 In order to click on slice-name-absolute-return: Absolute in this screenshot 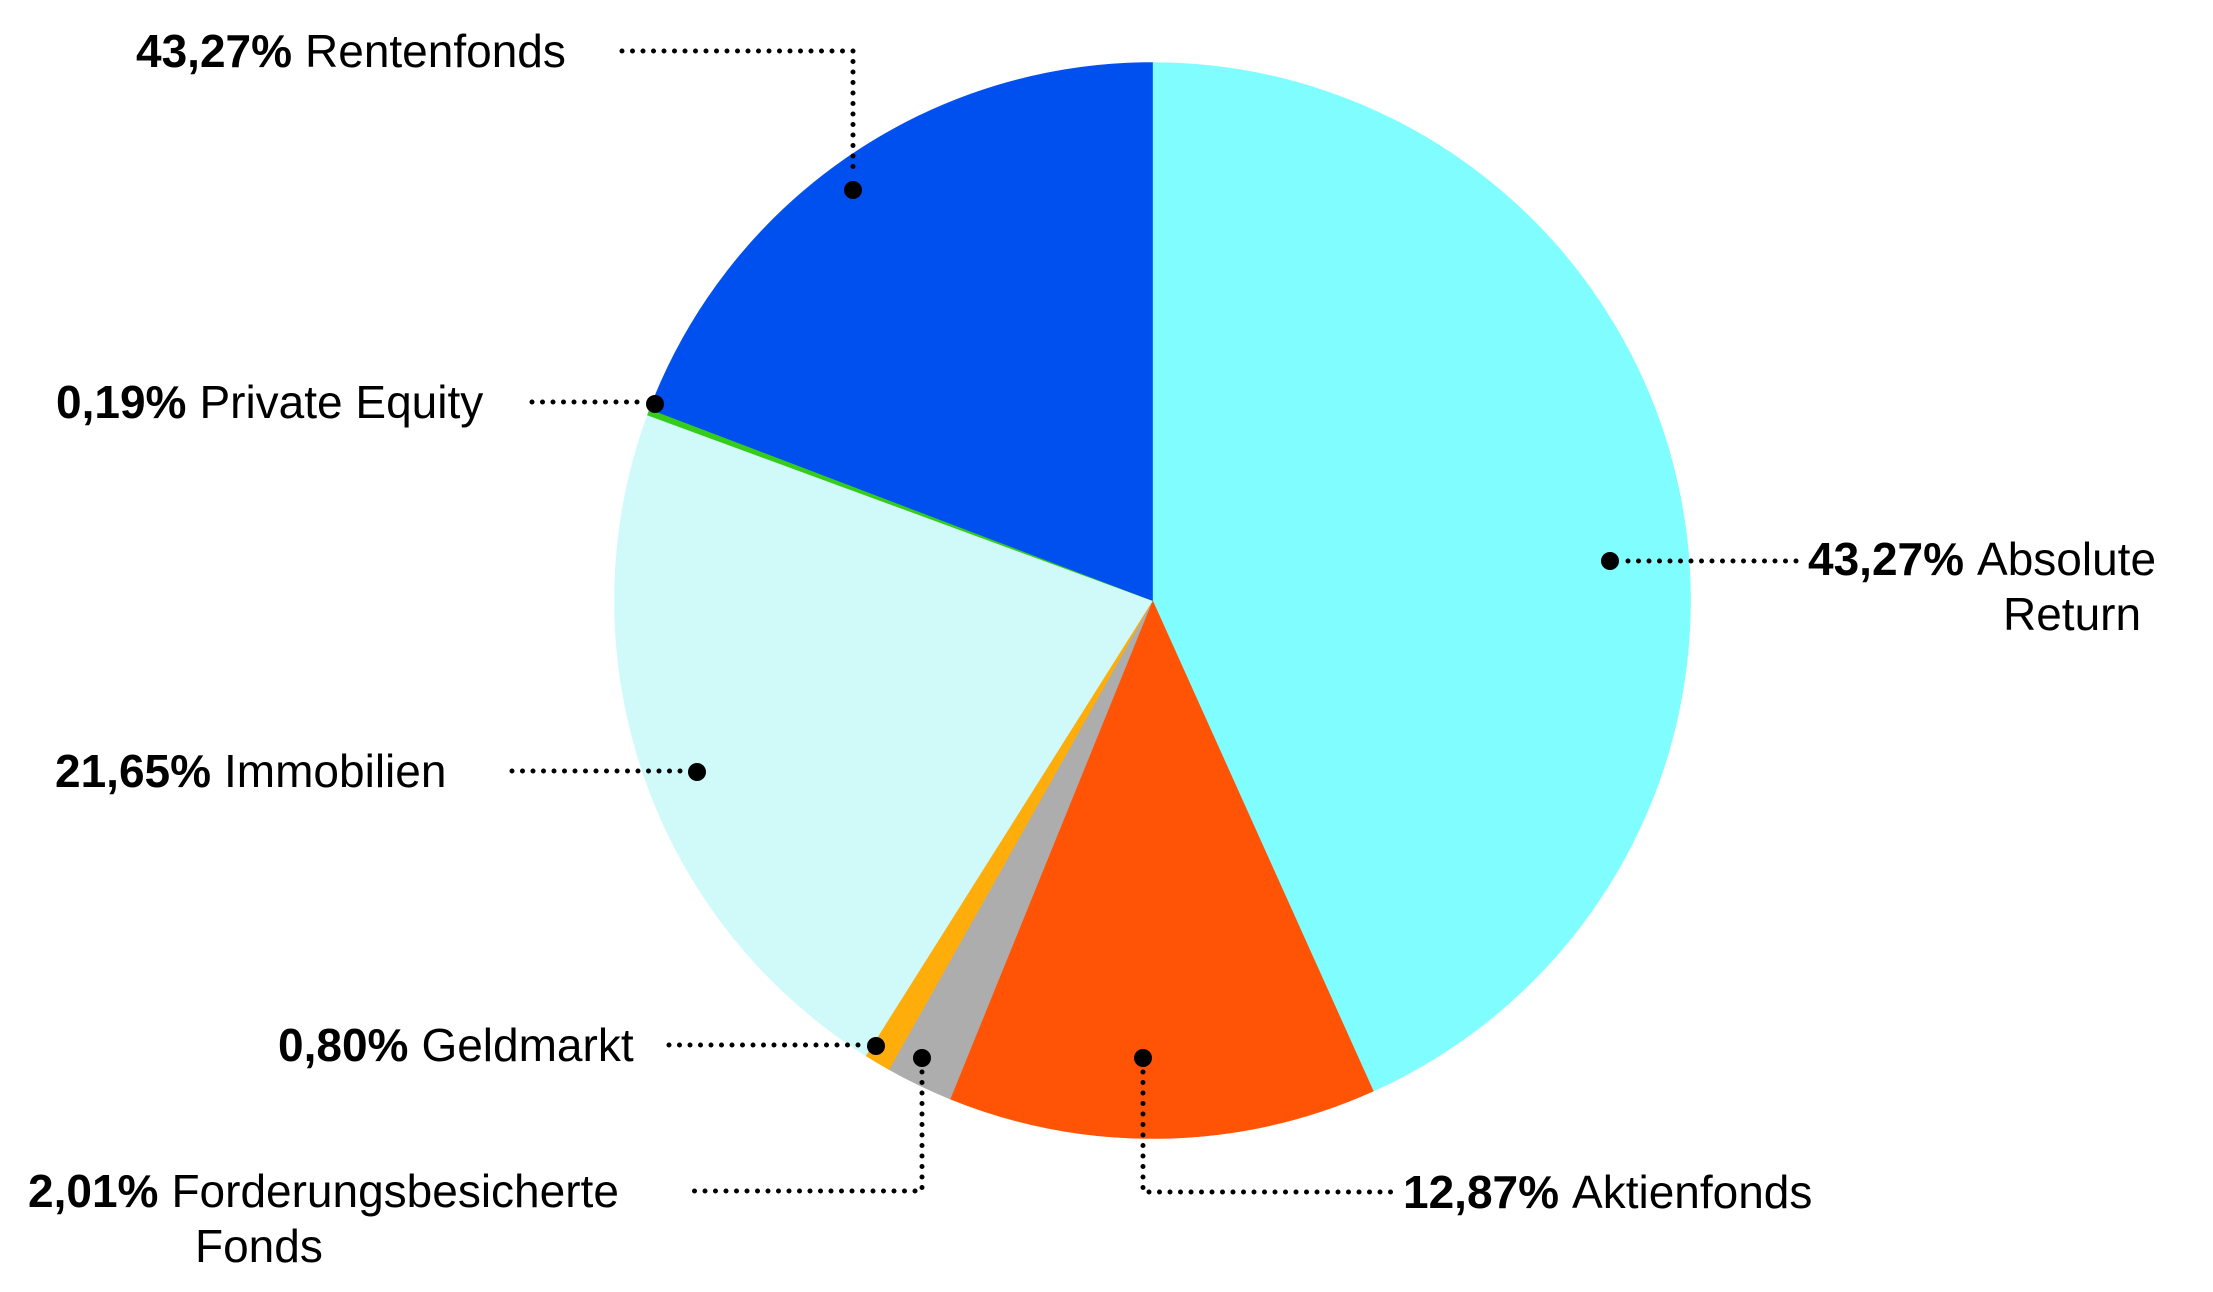, I will do `click(2067, 559)`.